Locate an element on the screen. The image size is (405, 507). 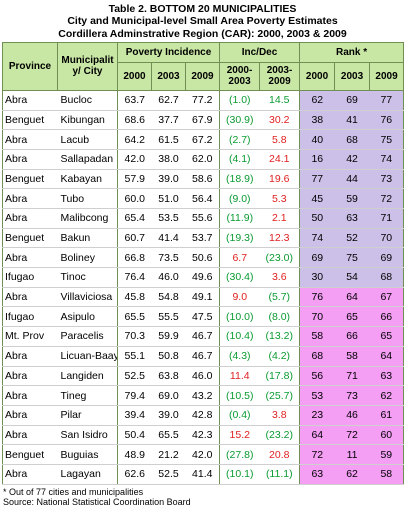
poverty-2000-cell: 65.5 is located at coordinates (134, 317).